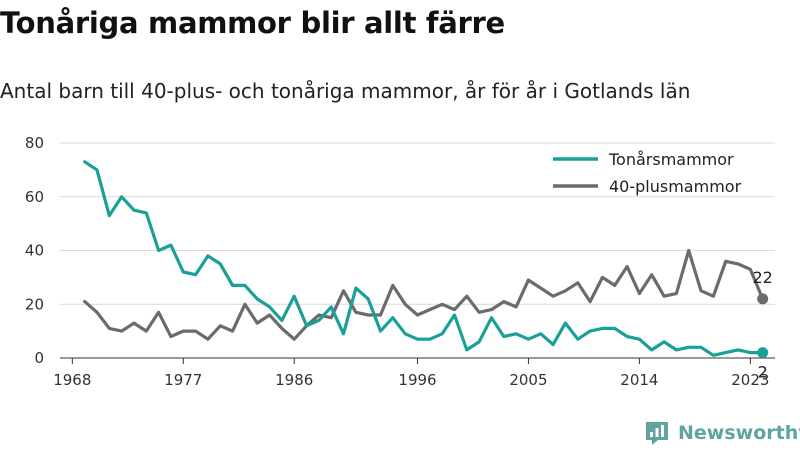 Image resolution: width=800 pixels, height=450 pixels. Describe the element at coordinates (528, 380) in the screenshot. I see `x-tick-label: 2005` at that location.